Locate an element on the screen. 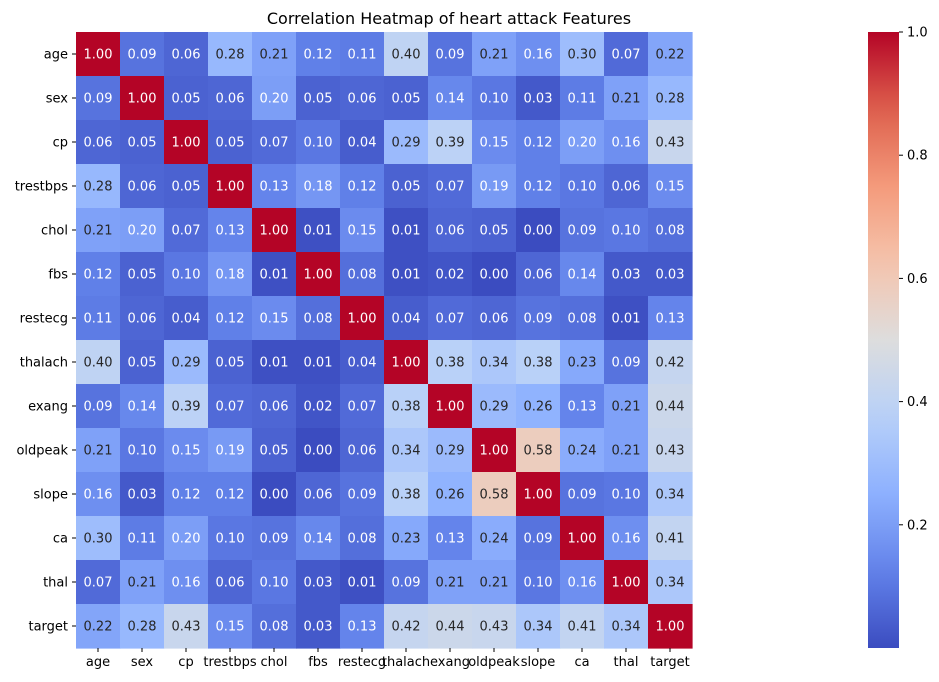  heatmap-cell-thalach-trestbps is located at coordinates (230, 362).